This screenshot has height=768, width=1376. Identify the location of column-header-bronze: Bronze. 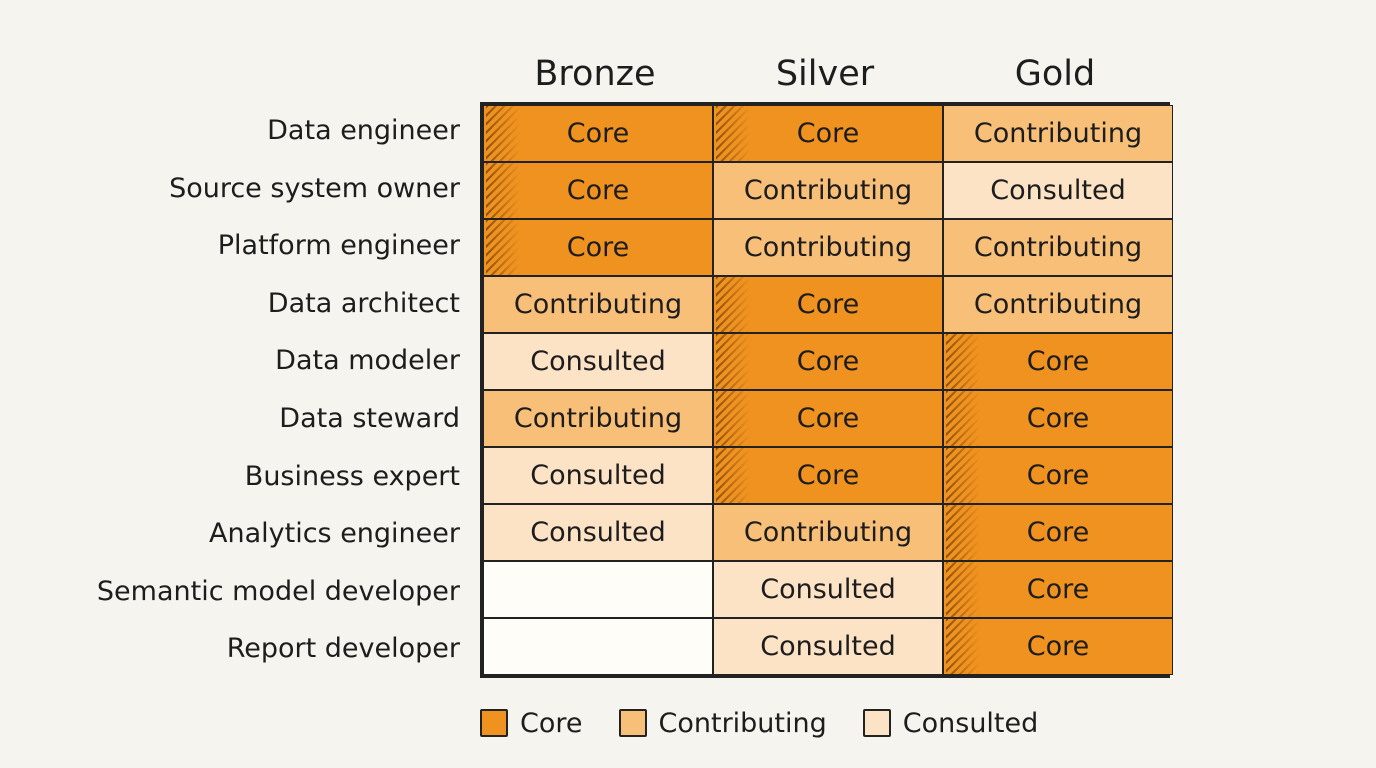
(595, 74).